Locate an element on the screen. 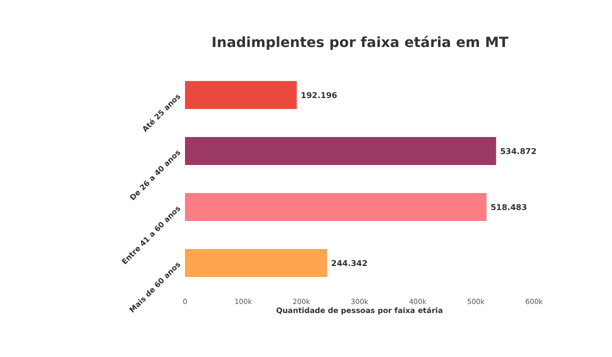  data-label: 534.872 is located at coordinates (518, 151).